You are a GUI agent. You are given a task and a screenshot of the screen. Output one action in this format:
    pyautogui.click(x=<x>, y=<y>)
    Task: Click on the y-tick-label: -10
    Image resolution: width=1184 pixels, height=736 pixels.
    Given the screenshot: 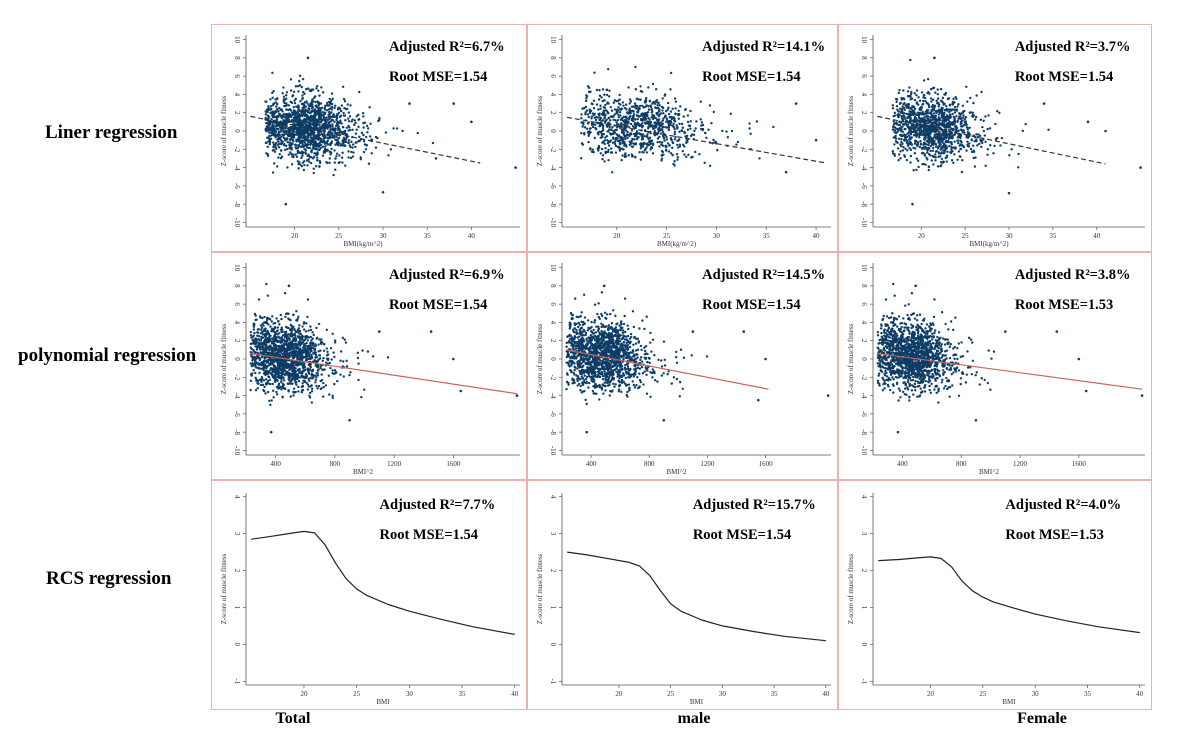 What is the action you would take?
    pyautogui.click(x=864, y=223)
    